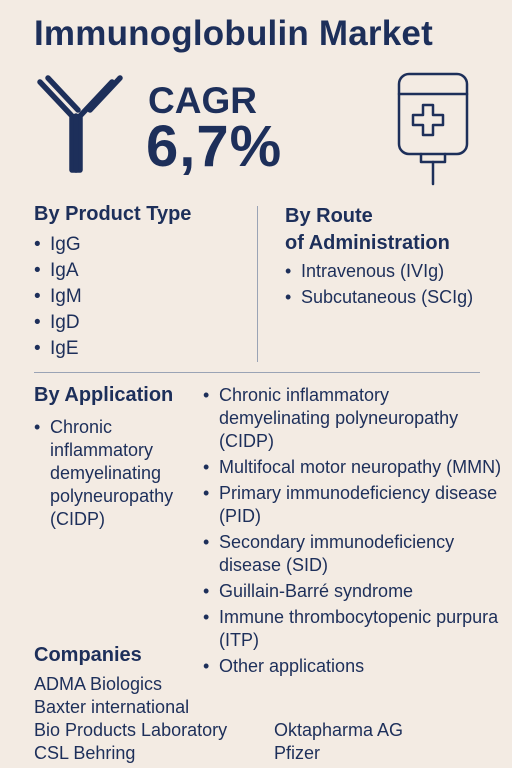  What do you see at coordinates (257, 372) in the screenshot?
I see `horizontal-divider` at bounding box center [257, 372].